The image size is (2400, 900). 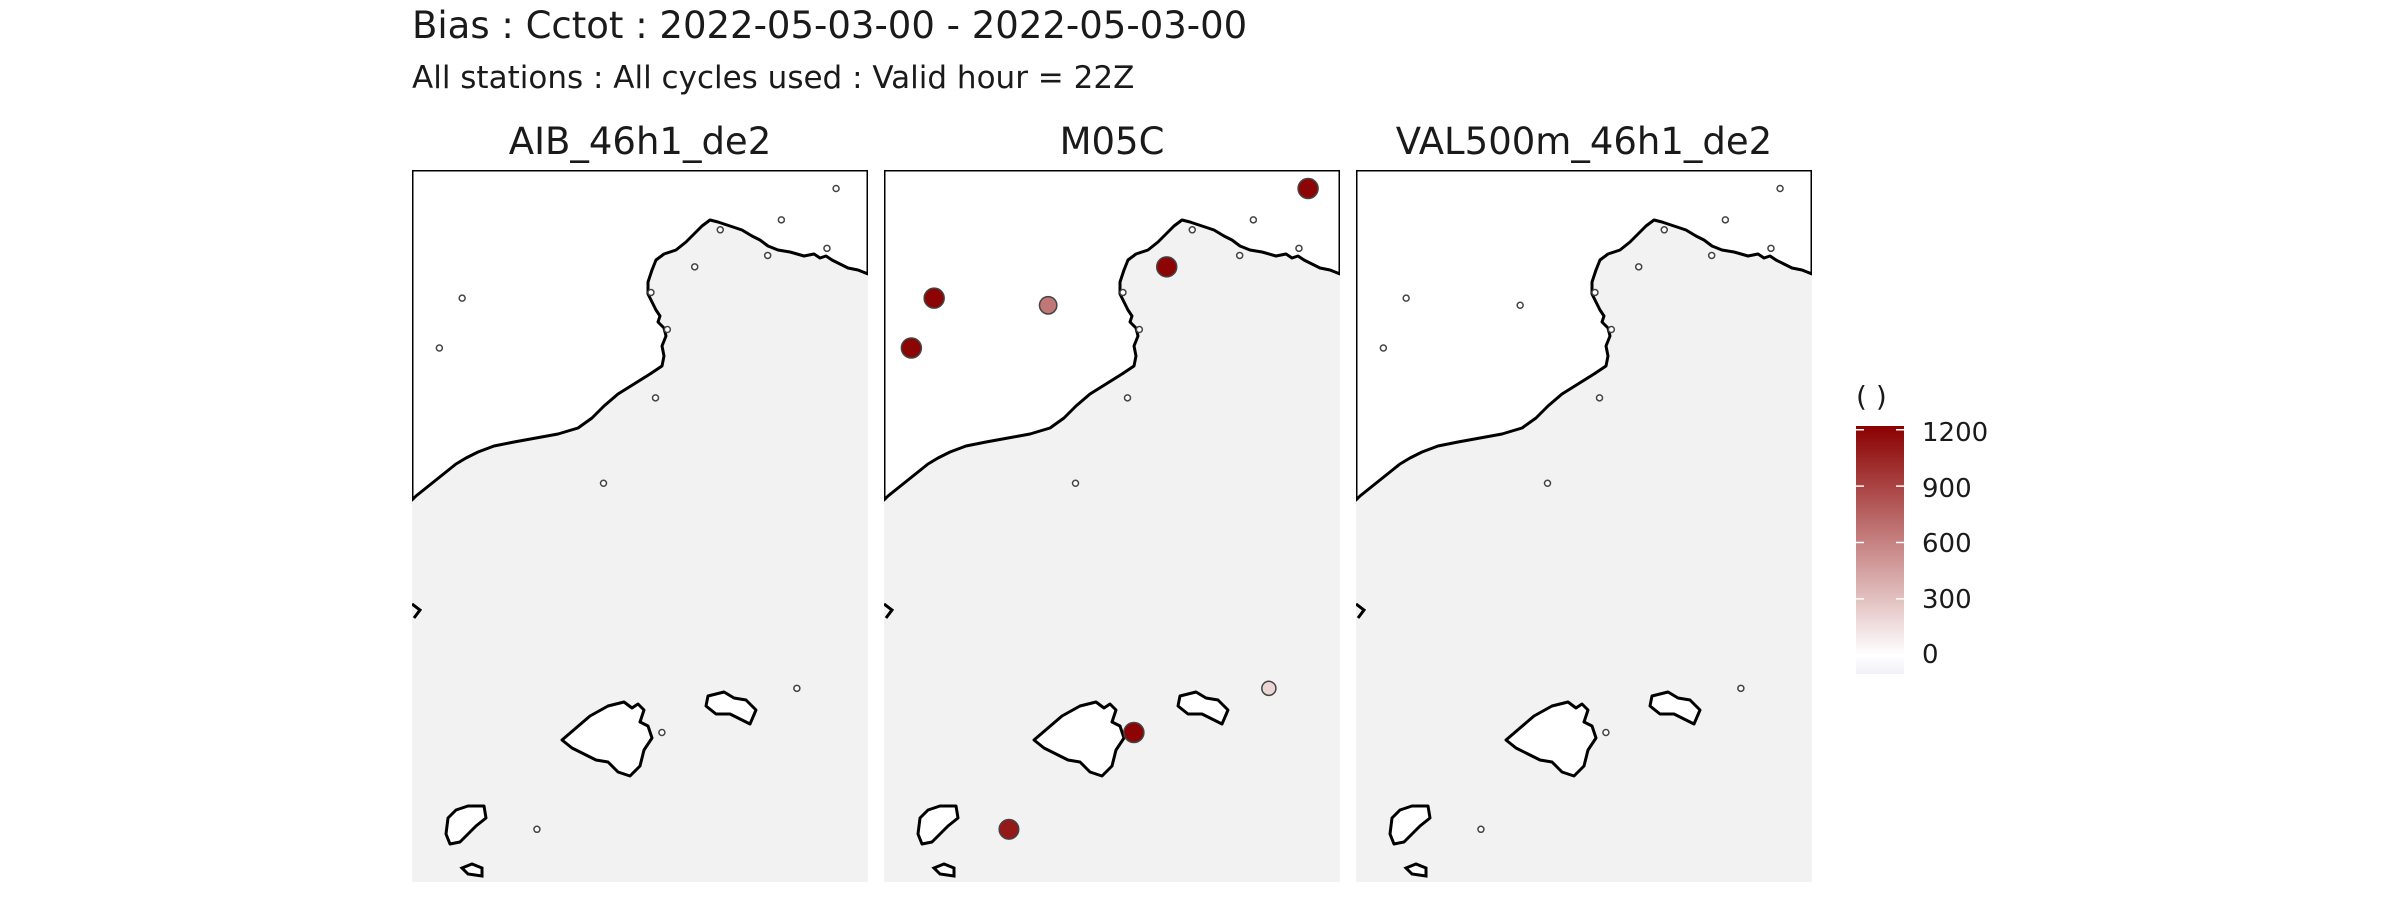 I want to click on legend-label-1200: 1200, so click(x=1955, y=433).